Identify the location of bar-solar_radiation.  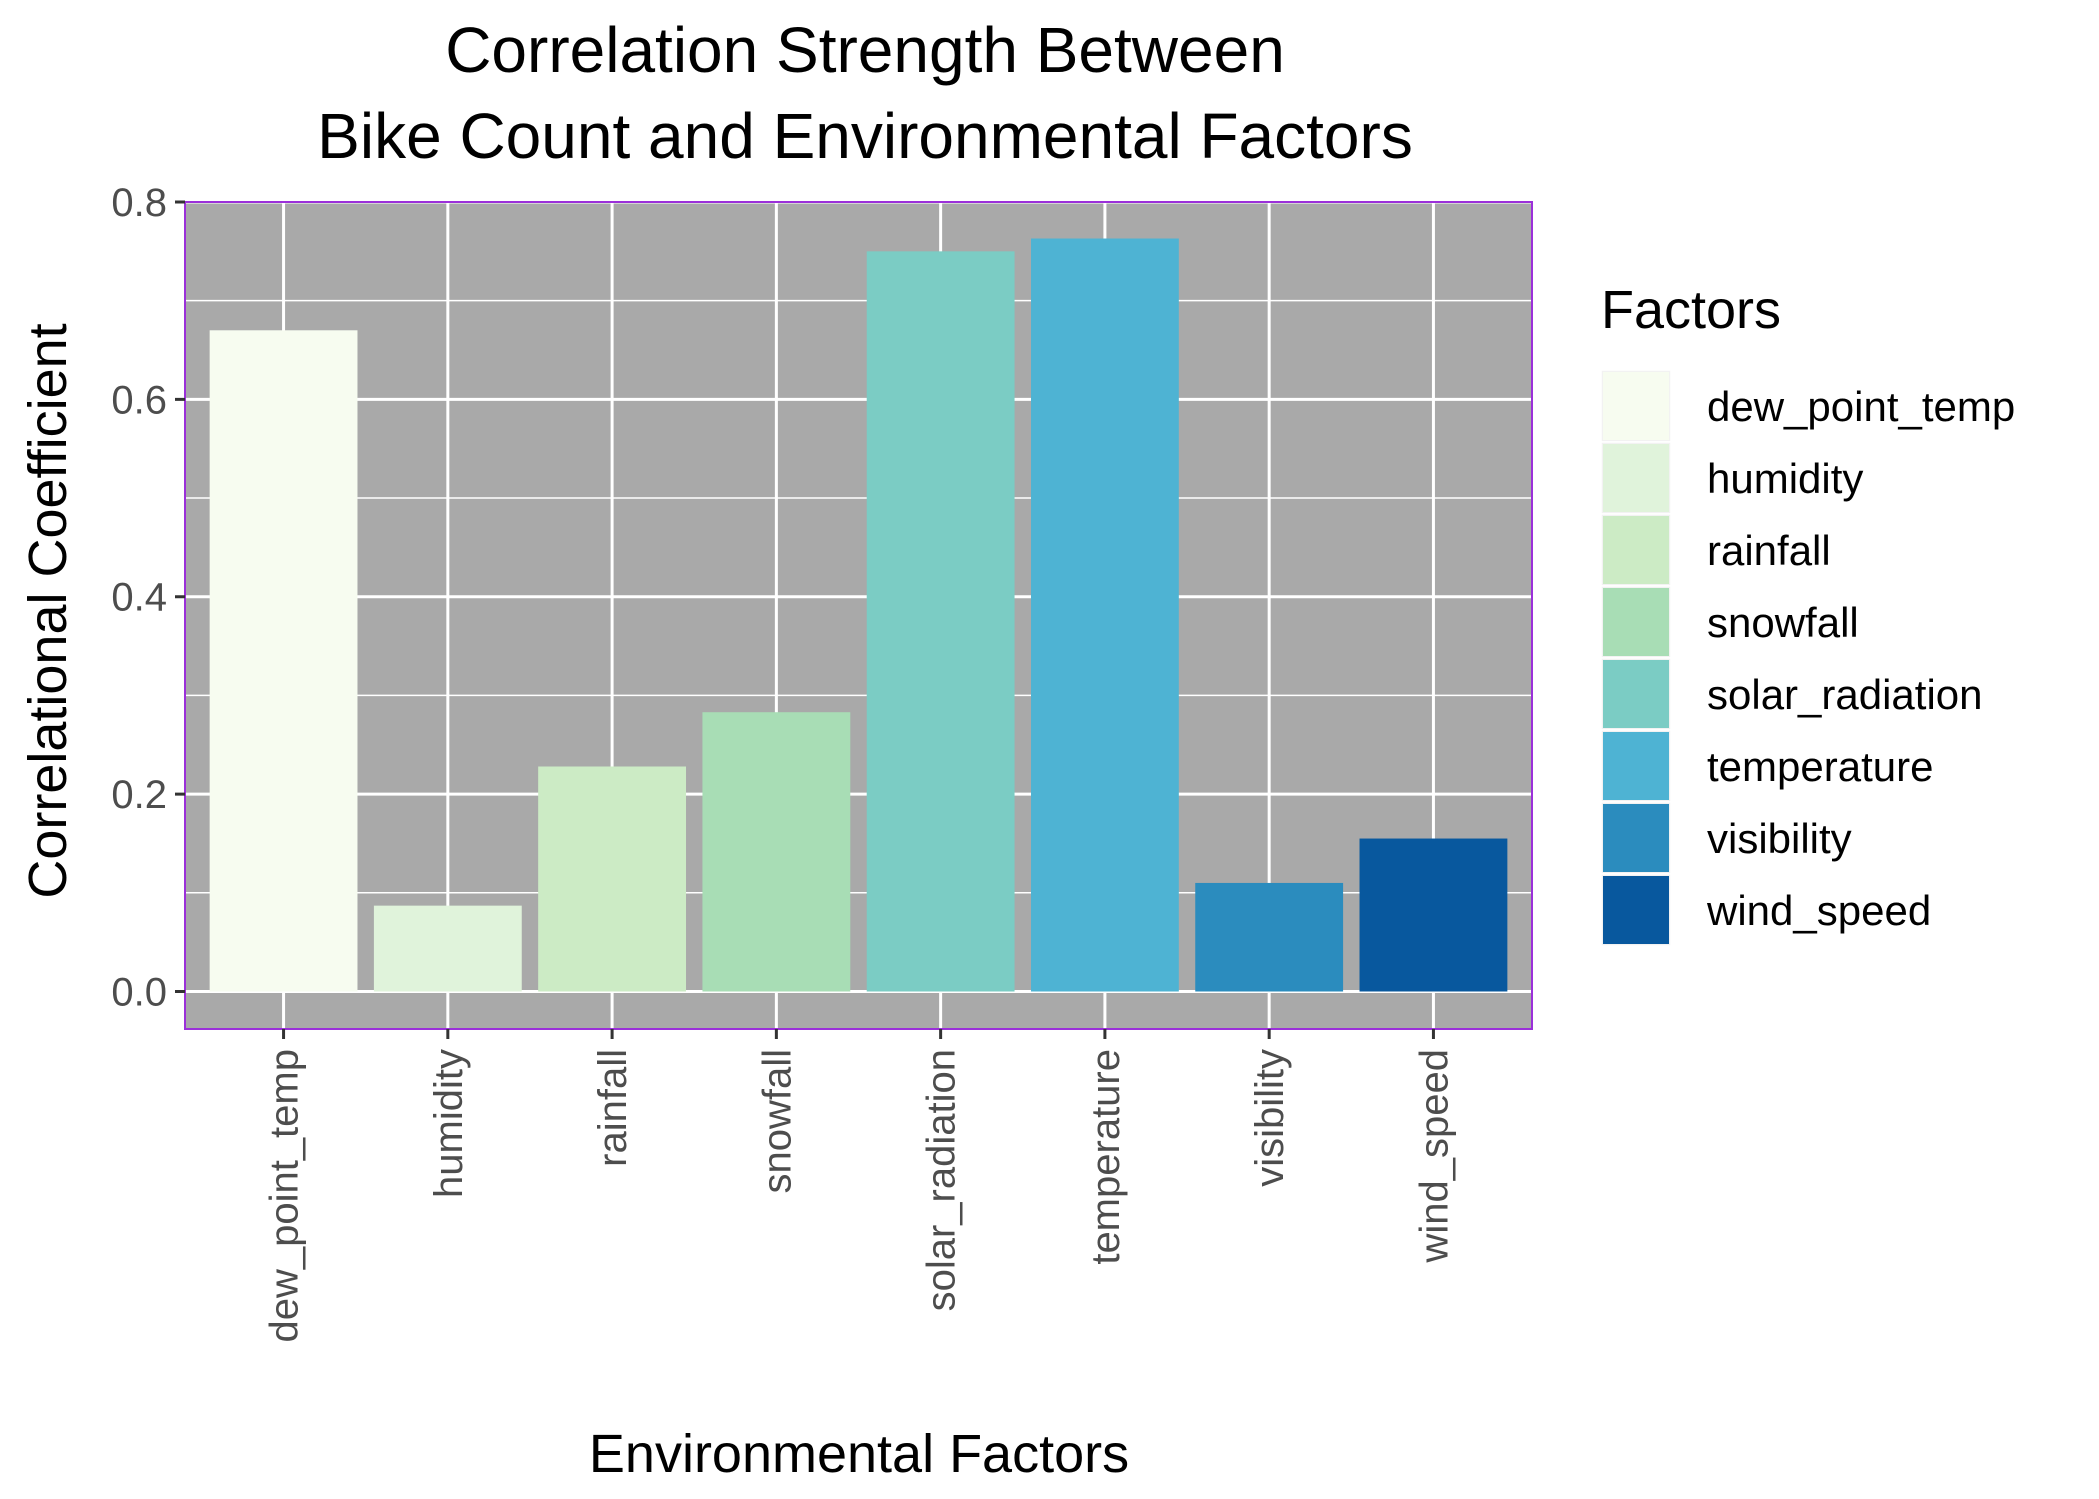
(940, 621).